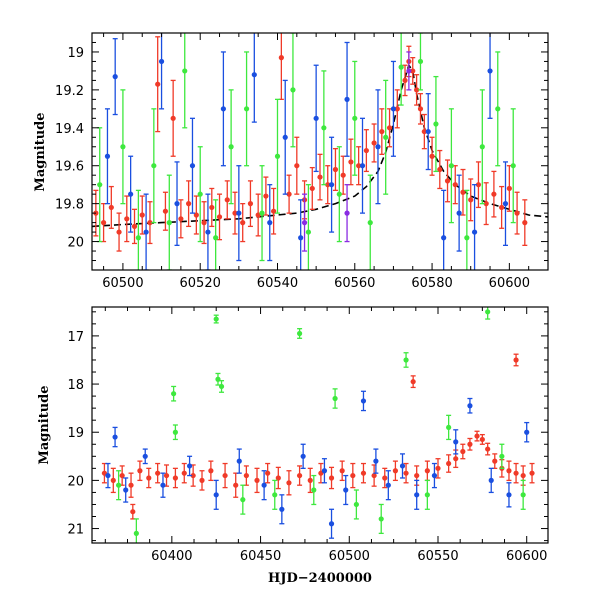 The width and height of the screenshot is (600, 600). I want to click on bottom-x-tick-label: 60400, so click(171, 556).